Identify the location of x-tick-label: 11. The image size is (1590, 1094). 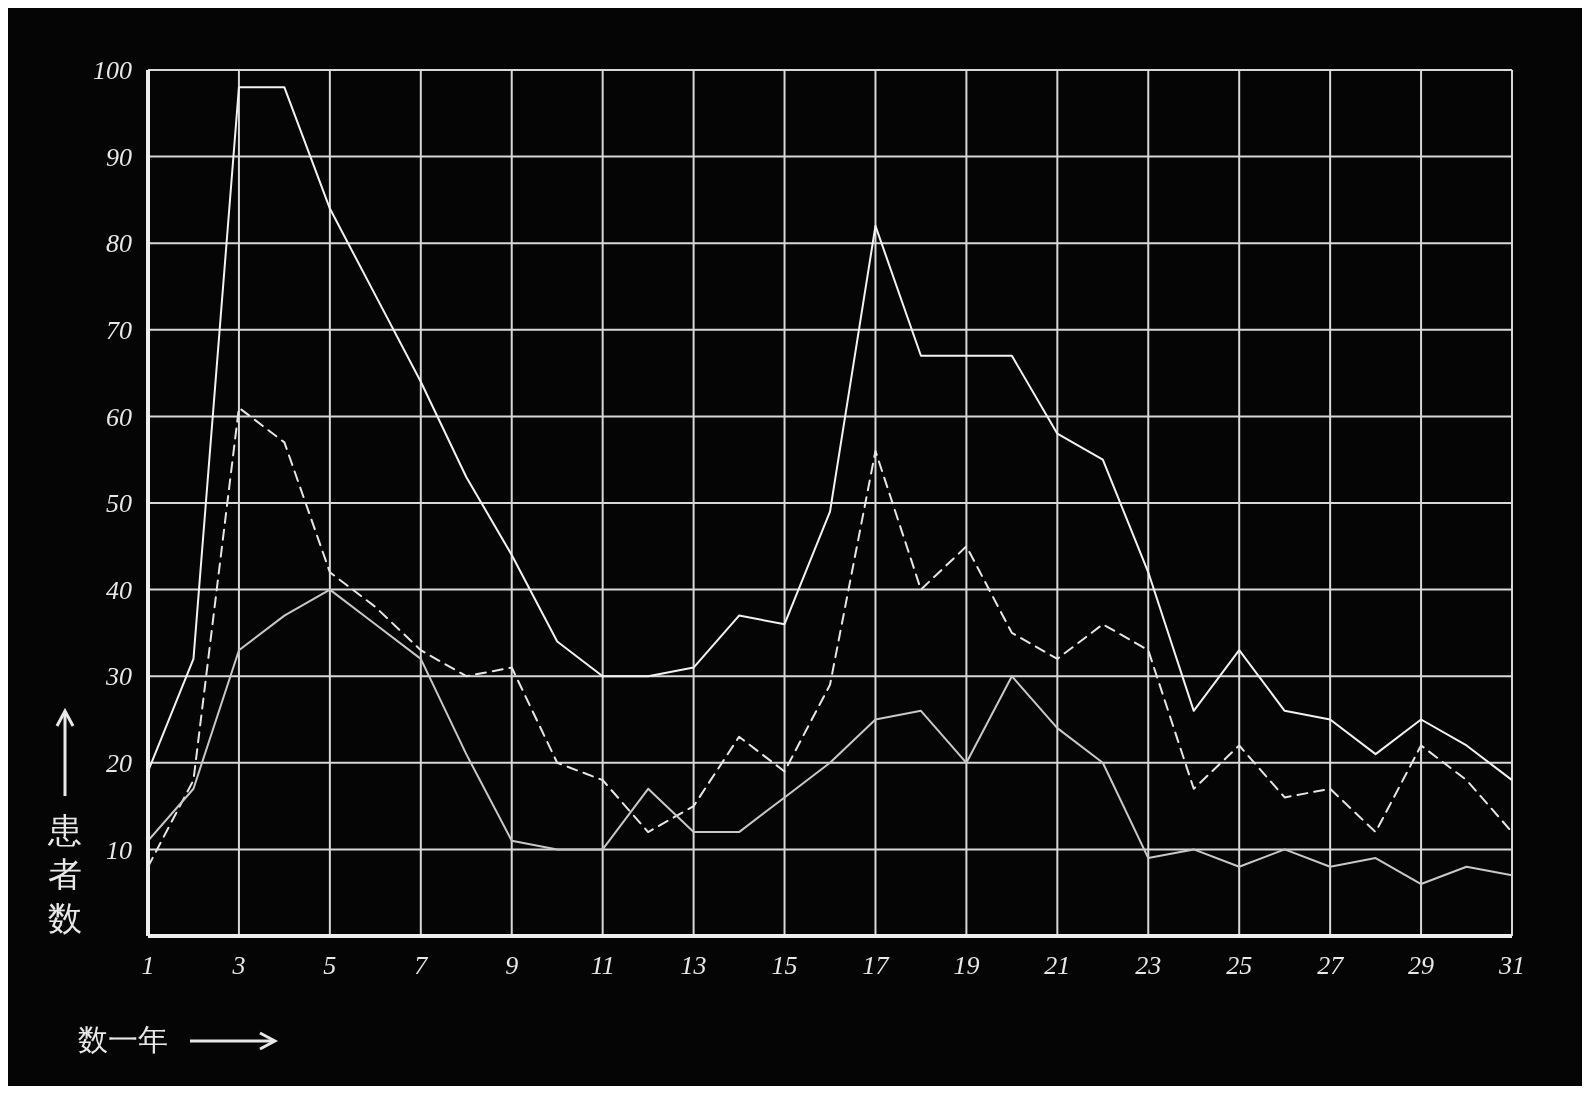
(602, 966).